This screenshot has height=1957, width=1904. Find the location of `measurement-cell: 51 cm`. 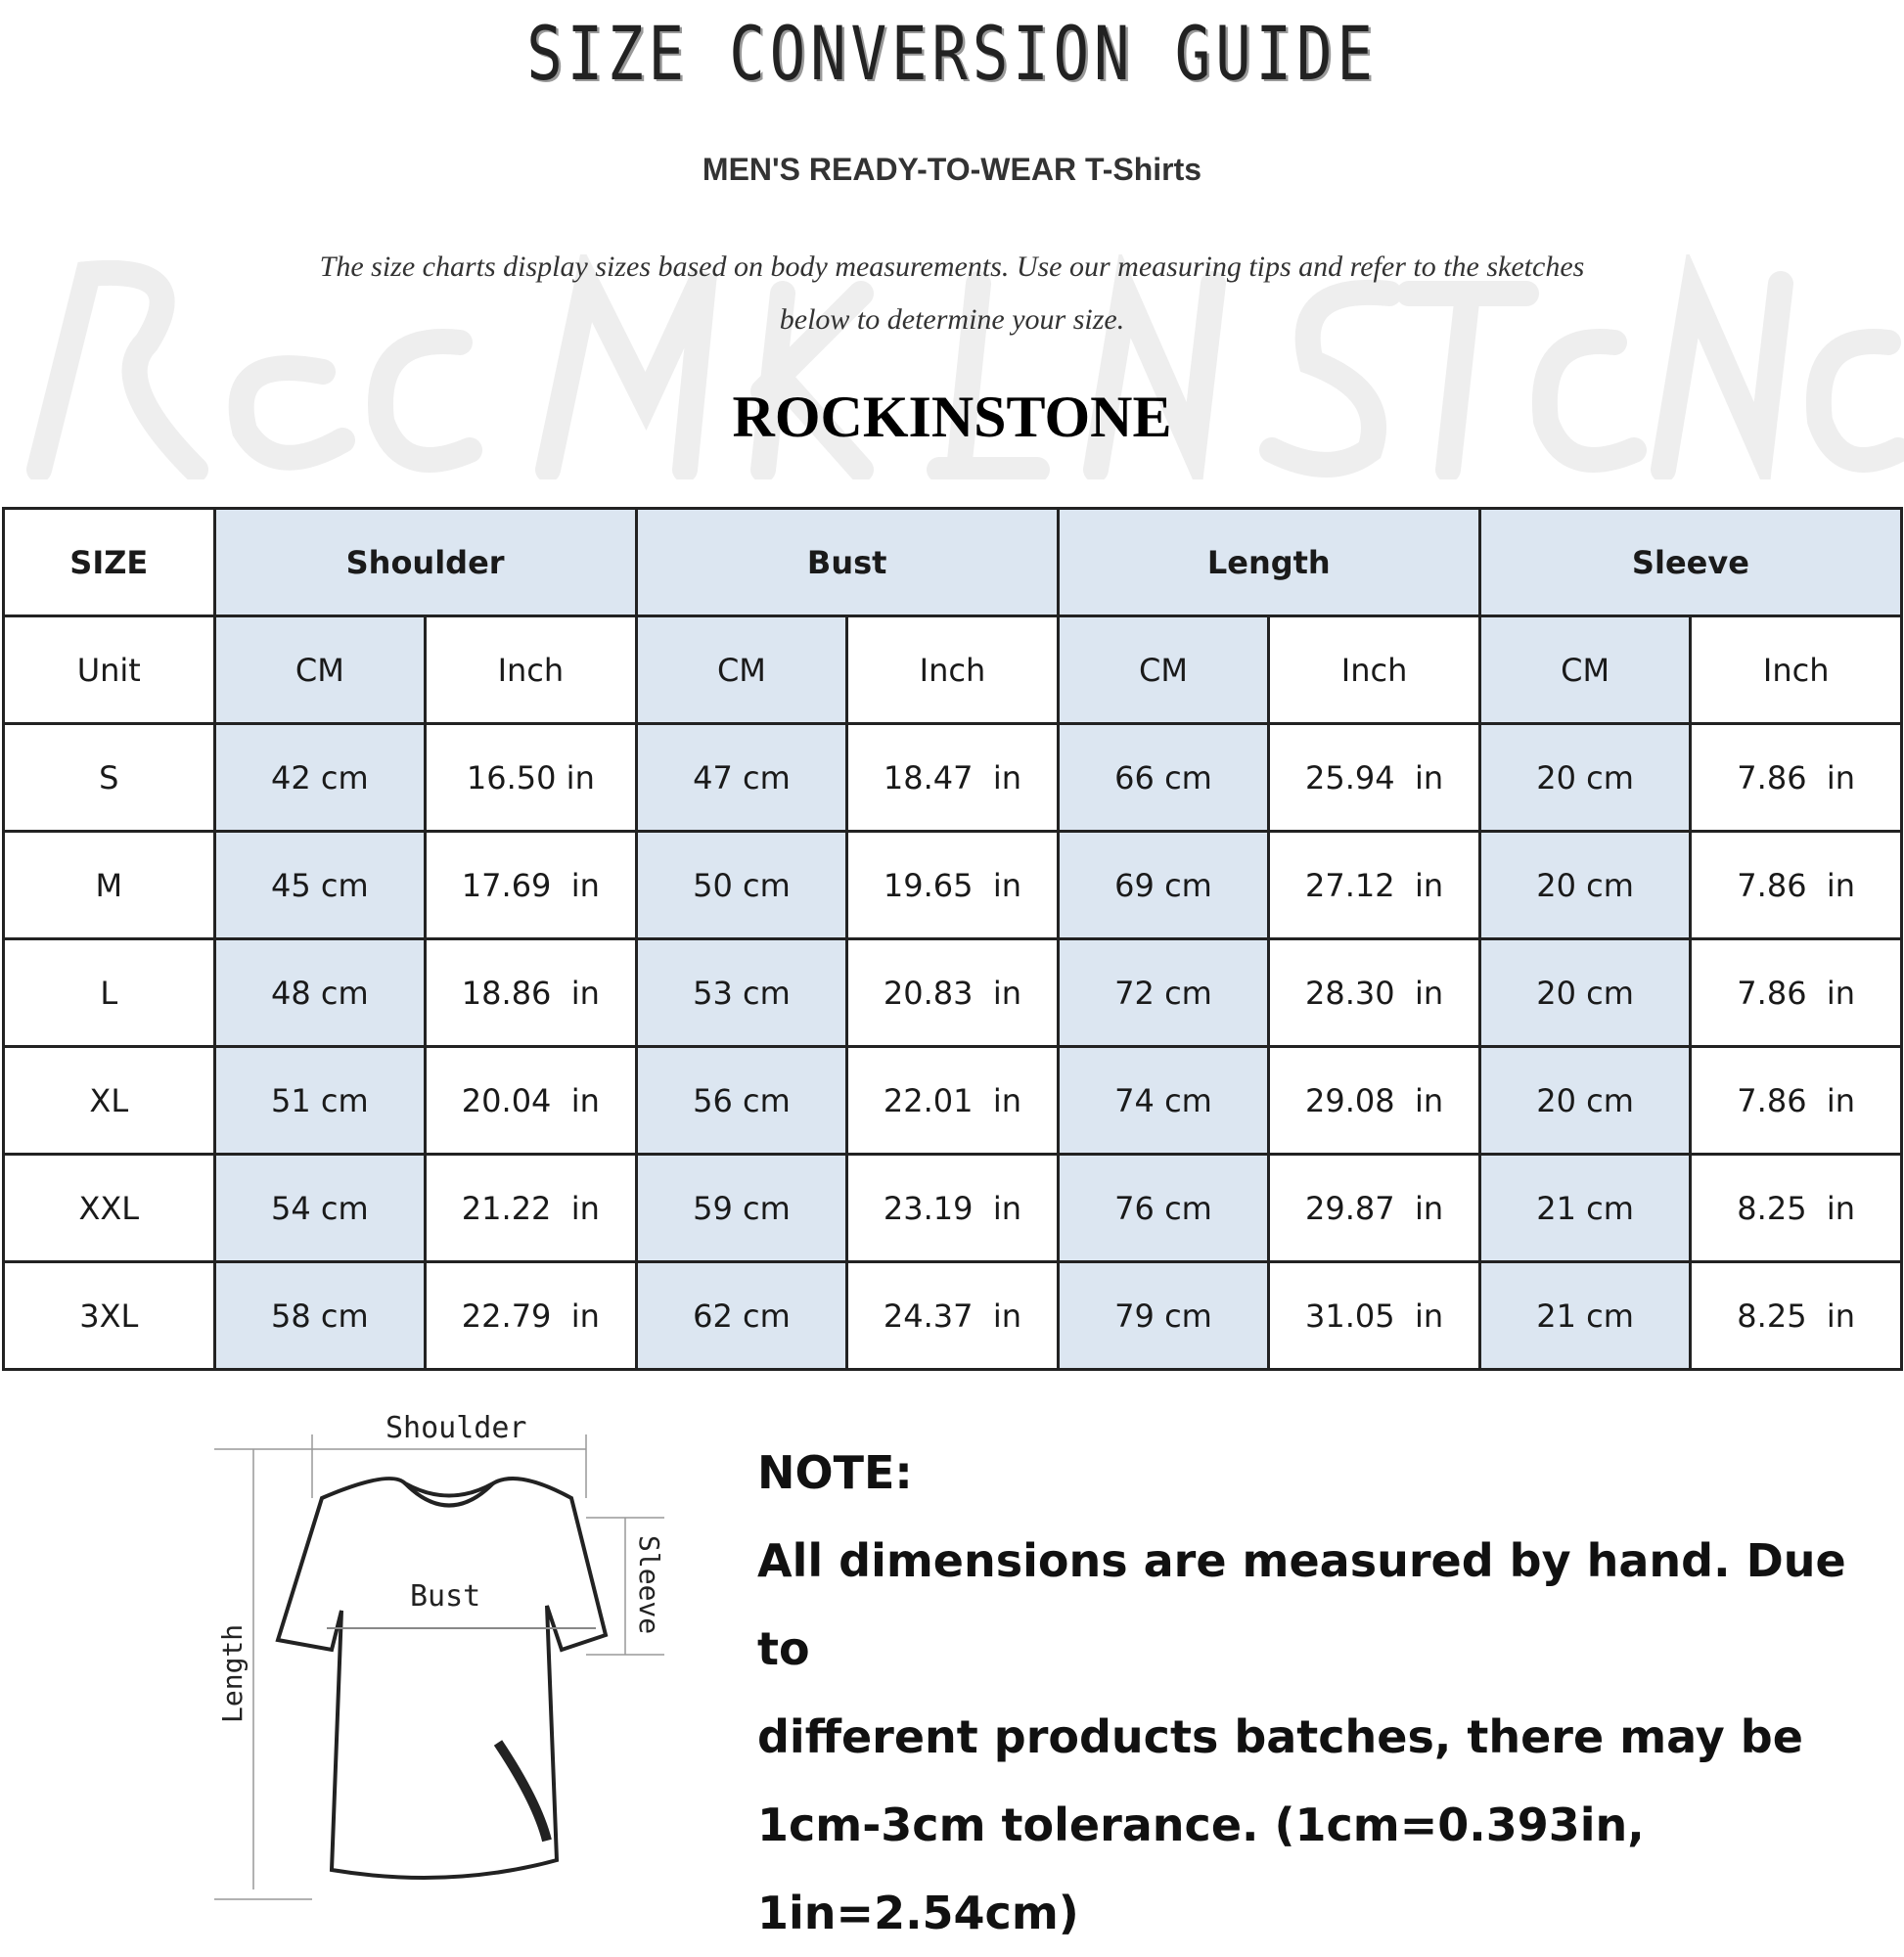

measurement-cell: 51 cm is located at coordinates (320, 1101).